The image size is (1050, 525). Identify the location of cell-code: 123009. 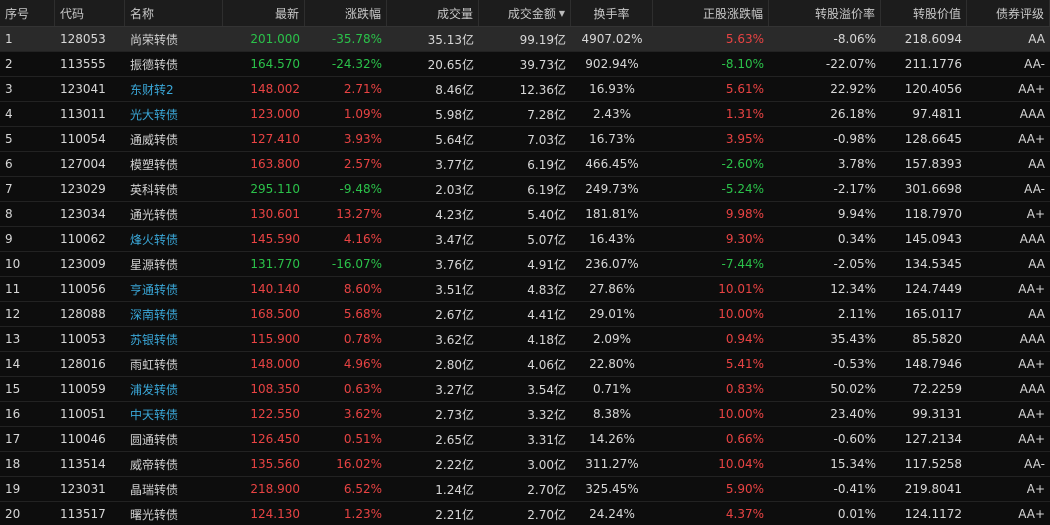
(83, 264).